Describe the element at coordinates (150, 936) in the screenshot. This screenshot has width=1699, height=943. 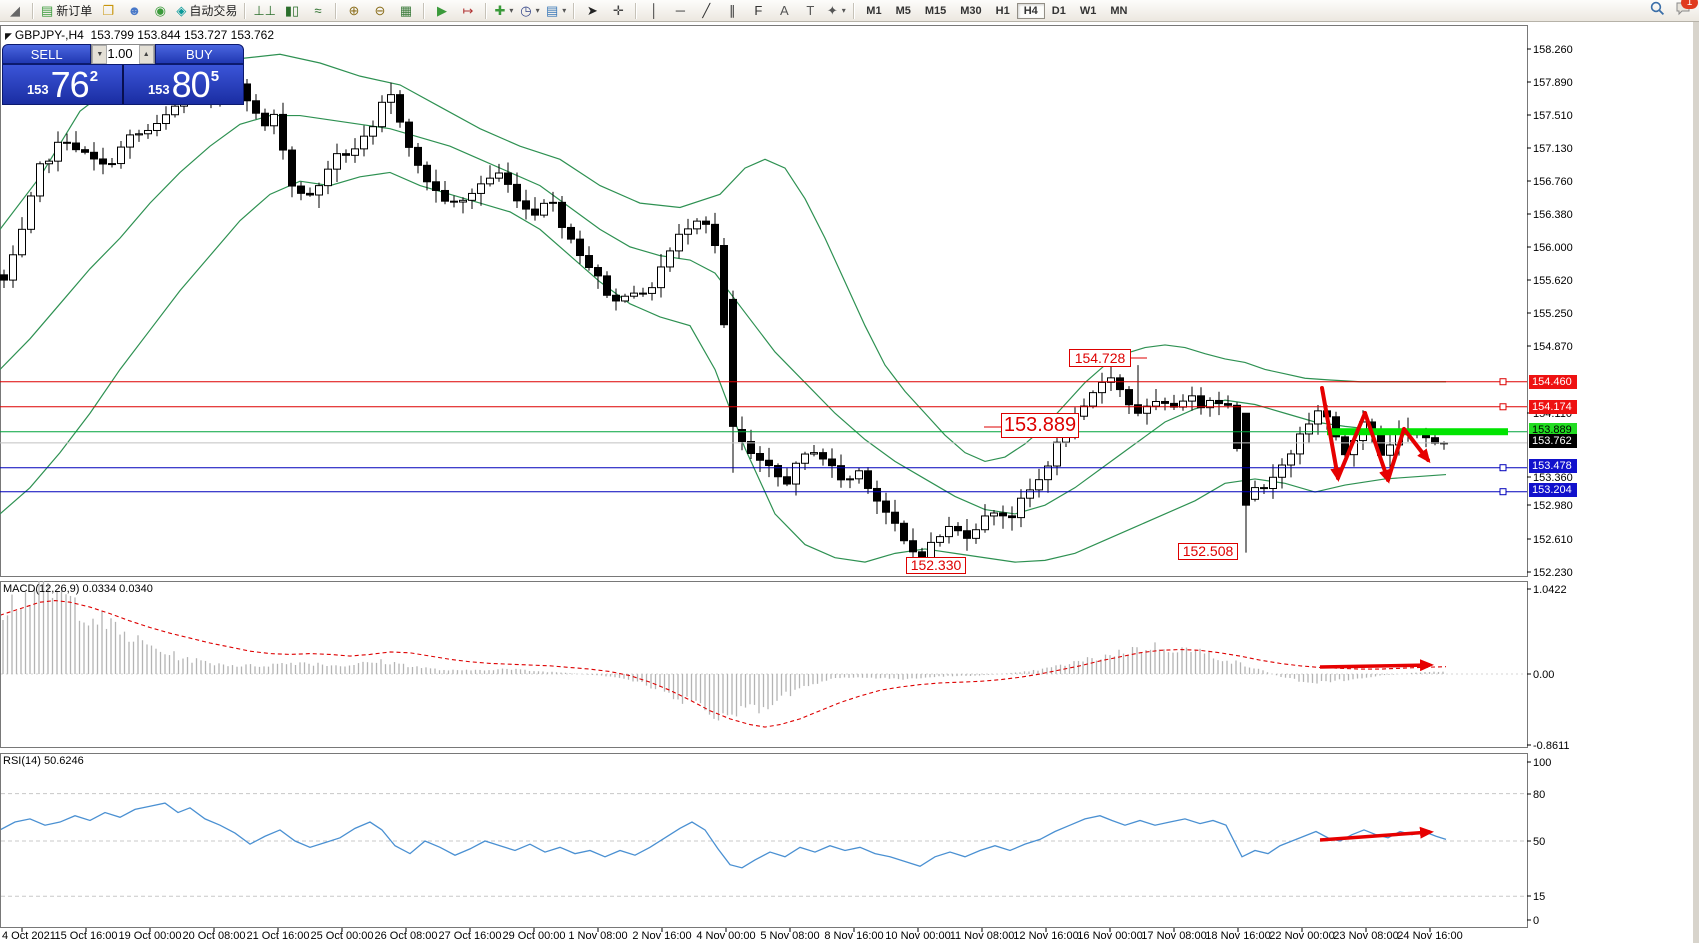
I see `time-tick-label: 19 Oct 00:00` at that location.